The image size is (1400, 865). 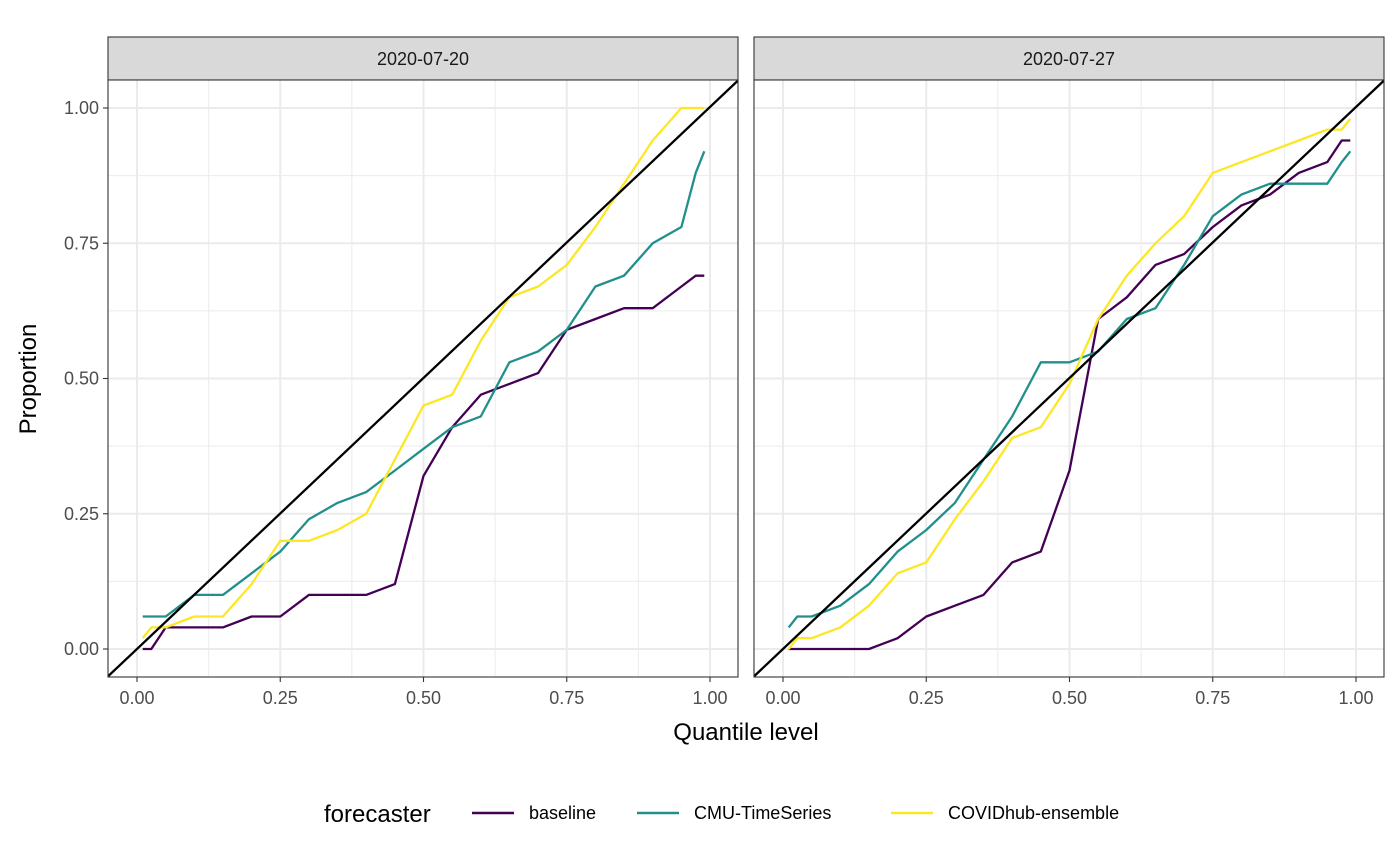 I want to click on legend-item-covidhub-ensemble: COVIDhub-ensemble, so click(x=1005, y=813).